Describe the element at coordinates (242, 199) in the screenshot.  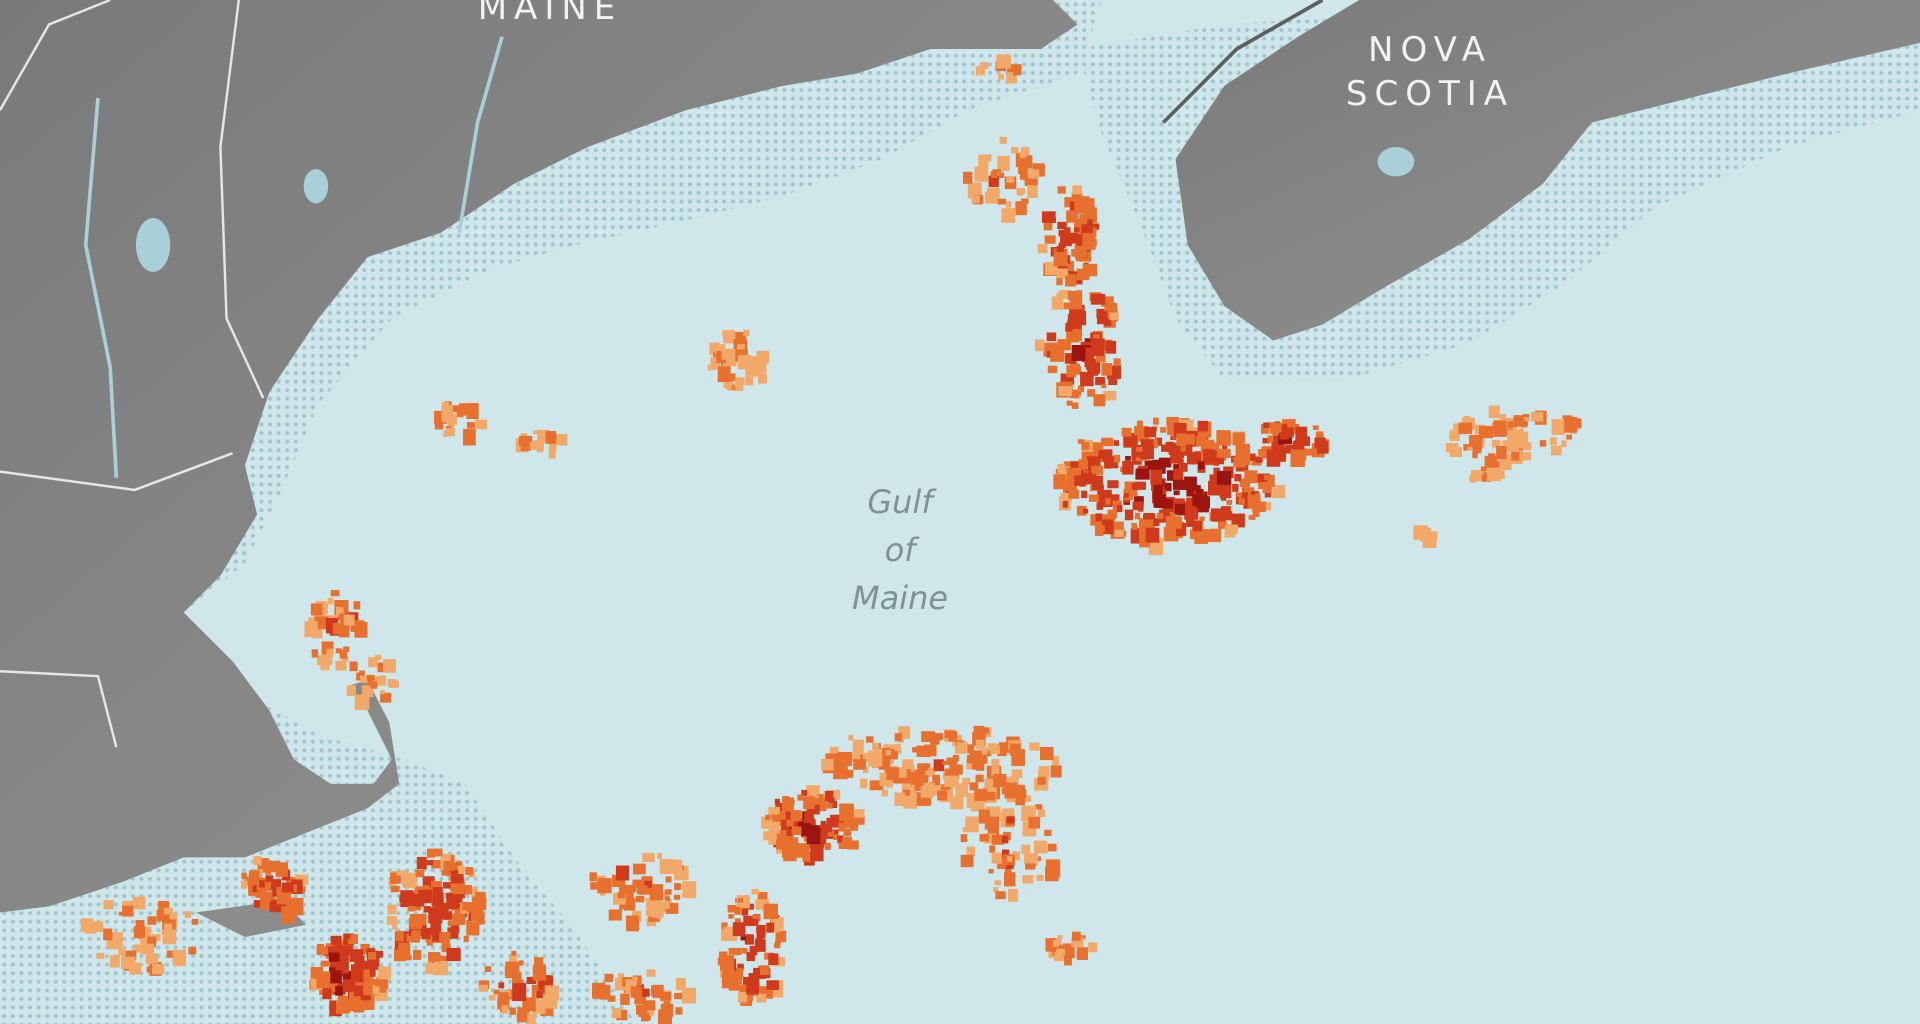
I see `state-border` at that location.